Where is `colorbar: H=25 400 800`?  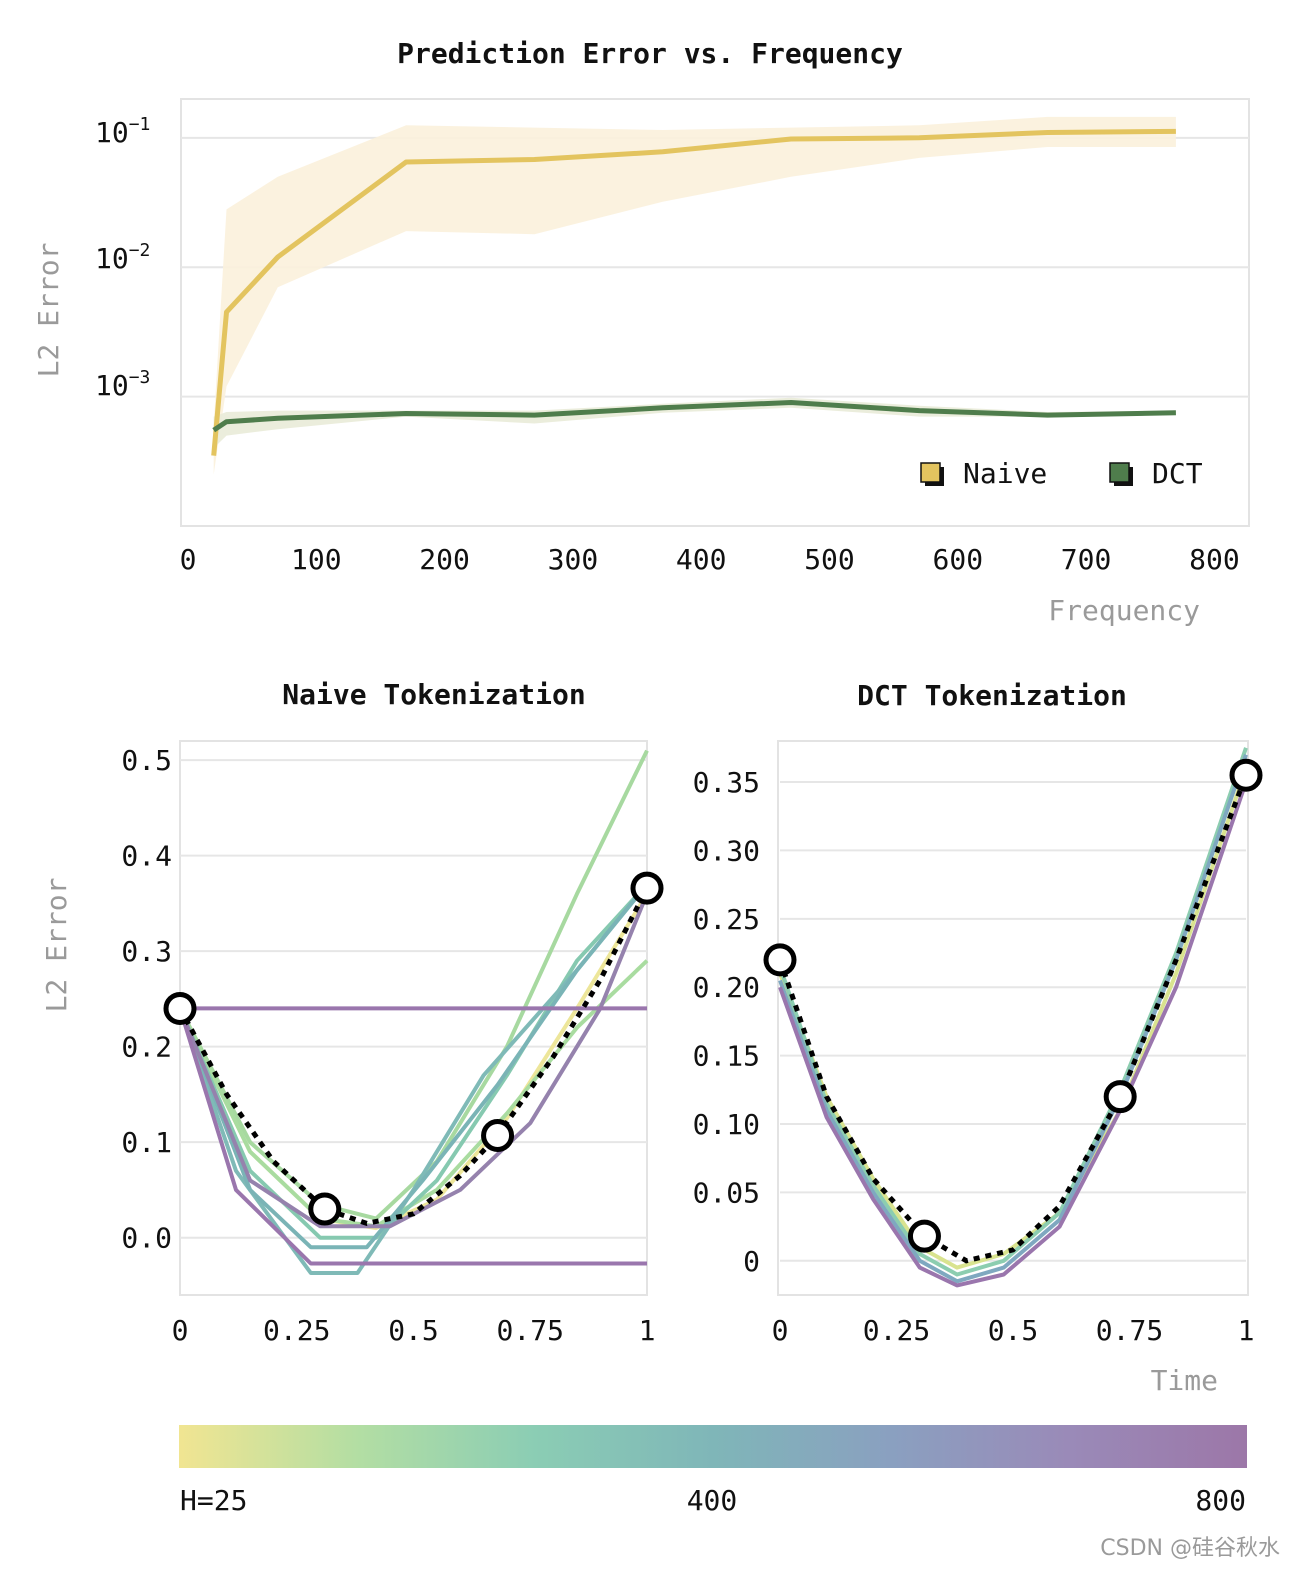
colorbar: H=25 400 800 is located at coordinates (713, 1471).